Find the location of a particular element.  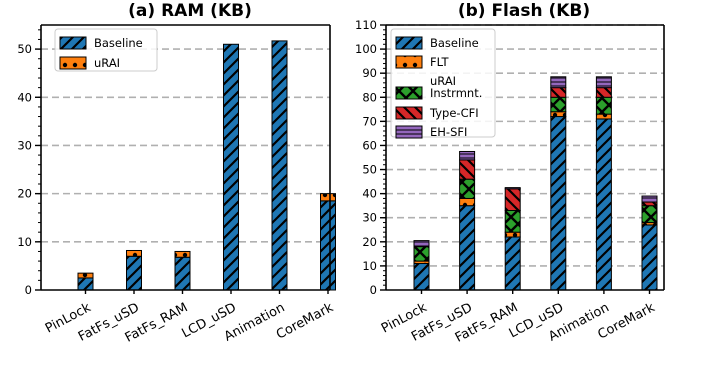

flash-legend-label-type-cfi: Type-CFI is located at coordinates (454, 113).